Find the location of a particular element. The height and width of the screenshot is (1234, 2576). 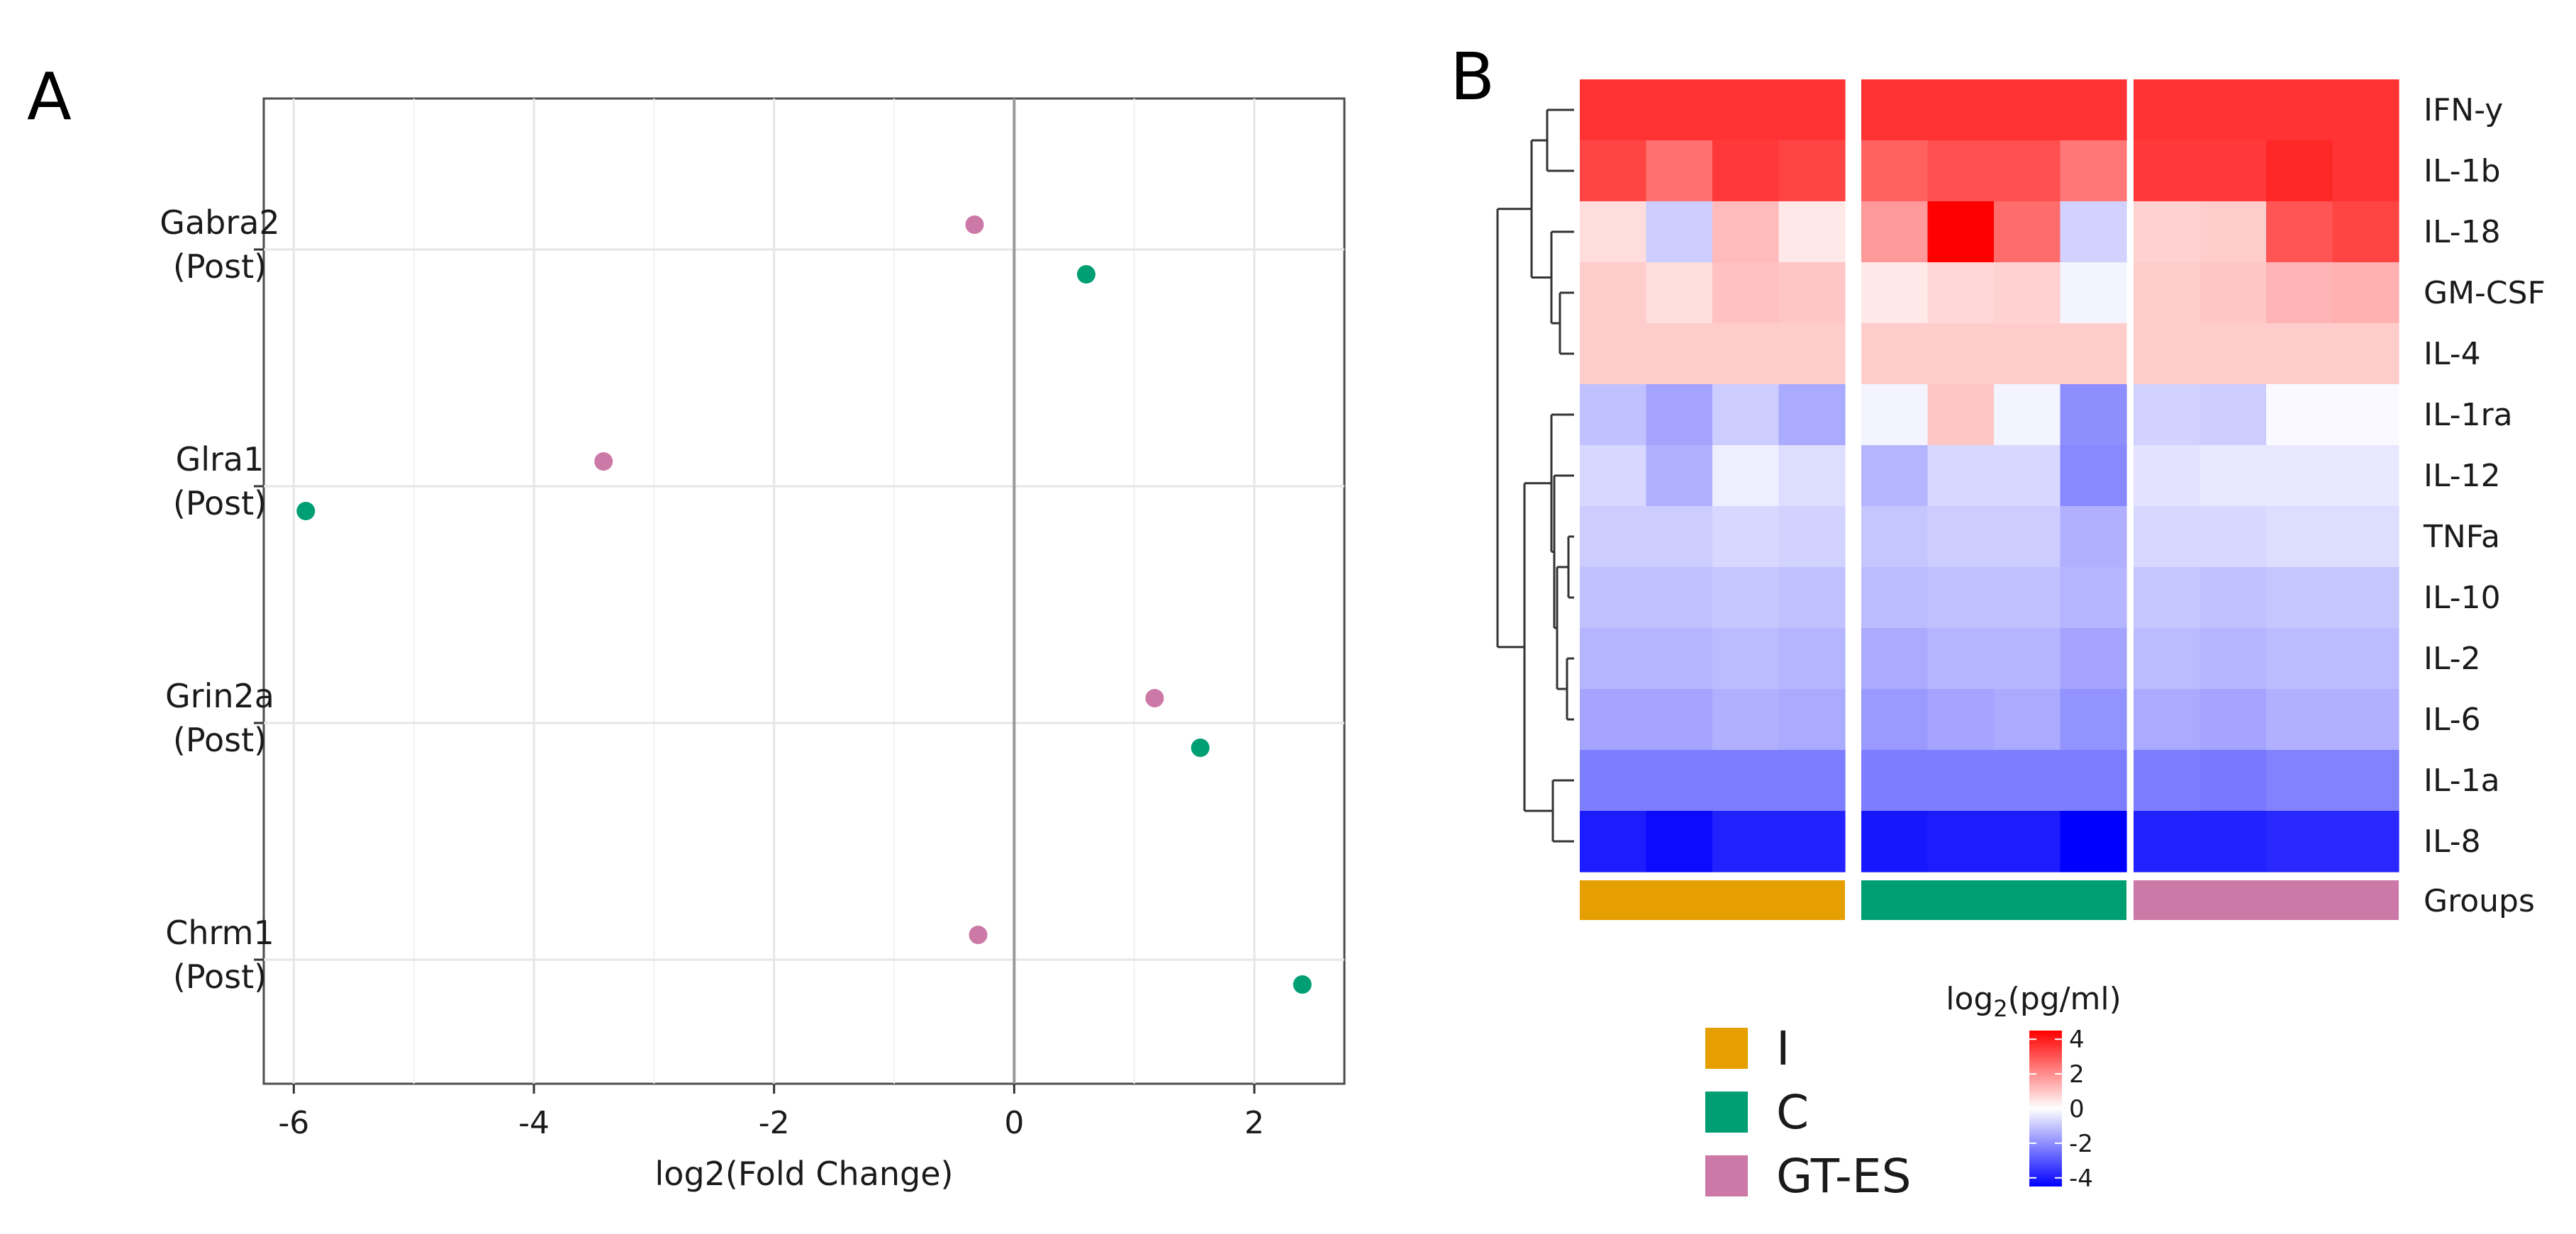

row-label: IL-2 is located at coordinates (2452, 659).